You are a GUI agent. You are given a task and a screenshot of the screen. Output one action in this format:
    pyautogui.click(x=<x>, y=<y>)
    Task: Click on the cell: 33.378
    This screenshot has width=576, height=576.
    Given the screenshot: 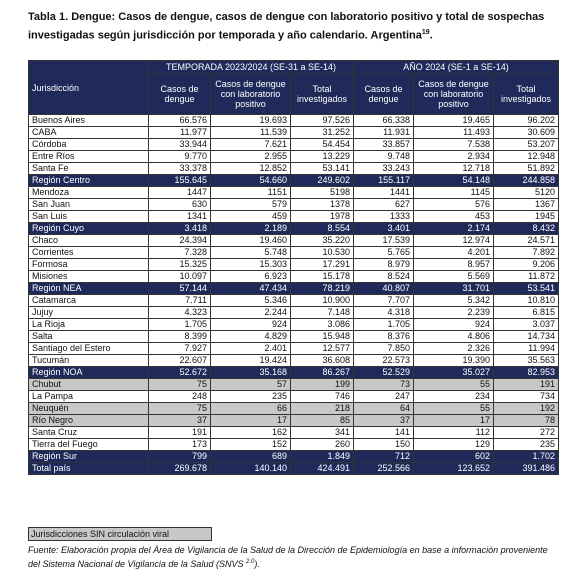 What is the action you would take?
    pyautogui.click(x=179, y=168)
    